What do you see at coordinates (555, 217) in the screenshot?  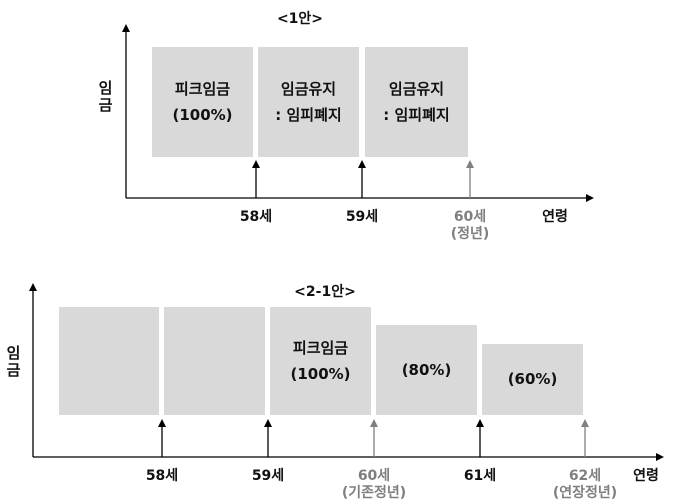 I see `plan1-x-label: 연령` at bounding box center [555, 217].